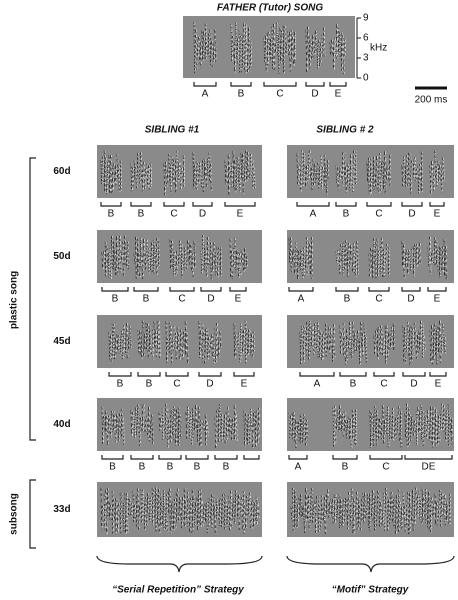 The height and width of the screenshot is (600, 458). Describe the element at coordinates (61, 256) in the screenshot. I see `age-label: 50d` at that location.